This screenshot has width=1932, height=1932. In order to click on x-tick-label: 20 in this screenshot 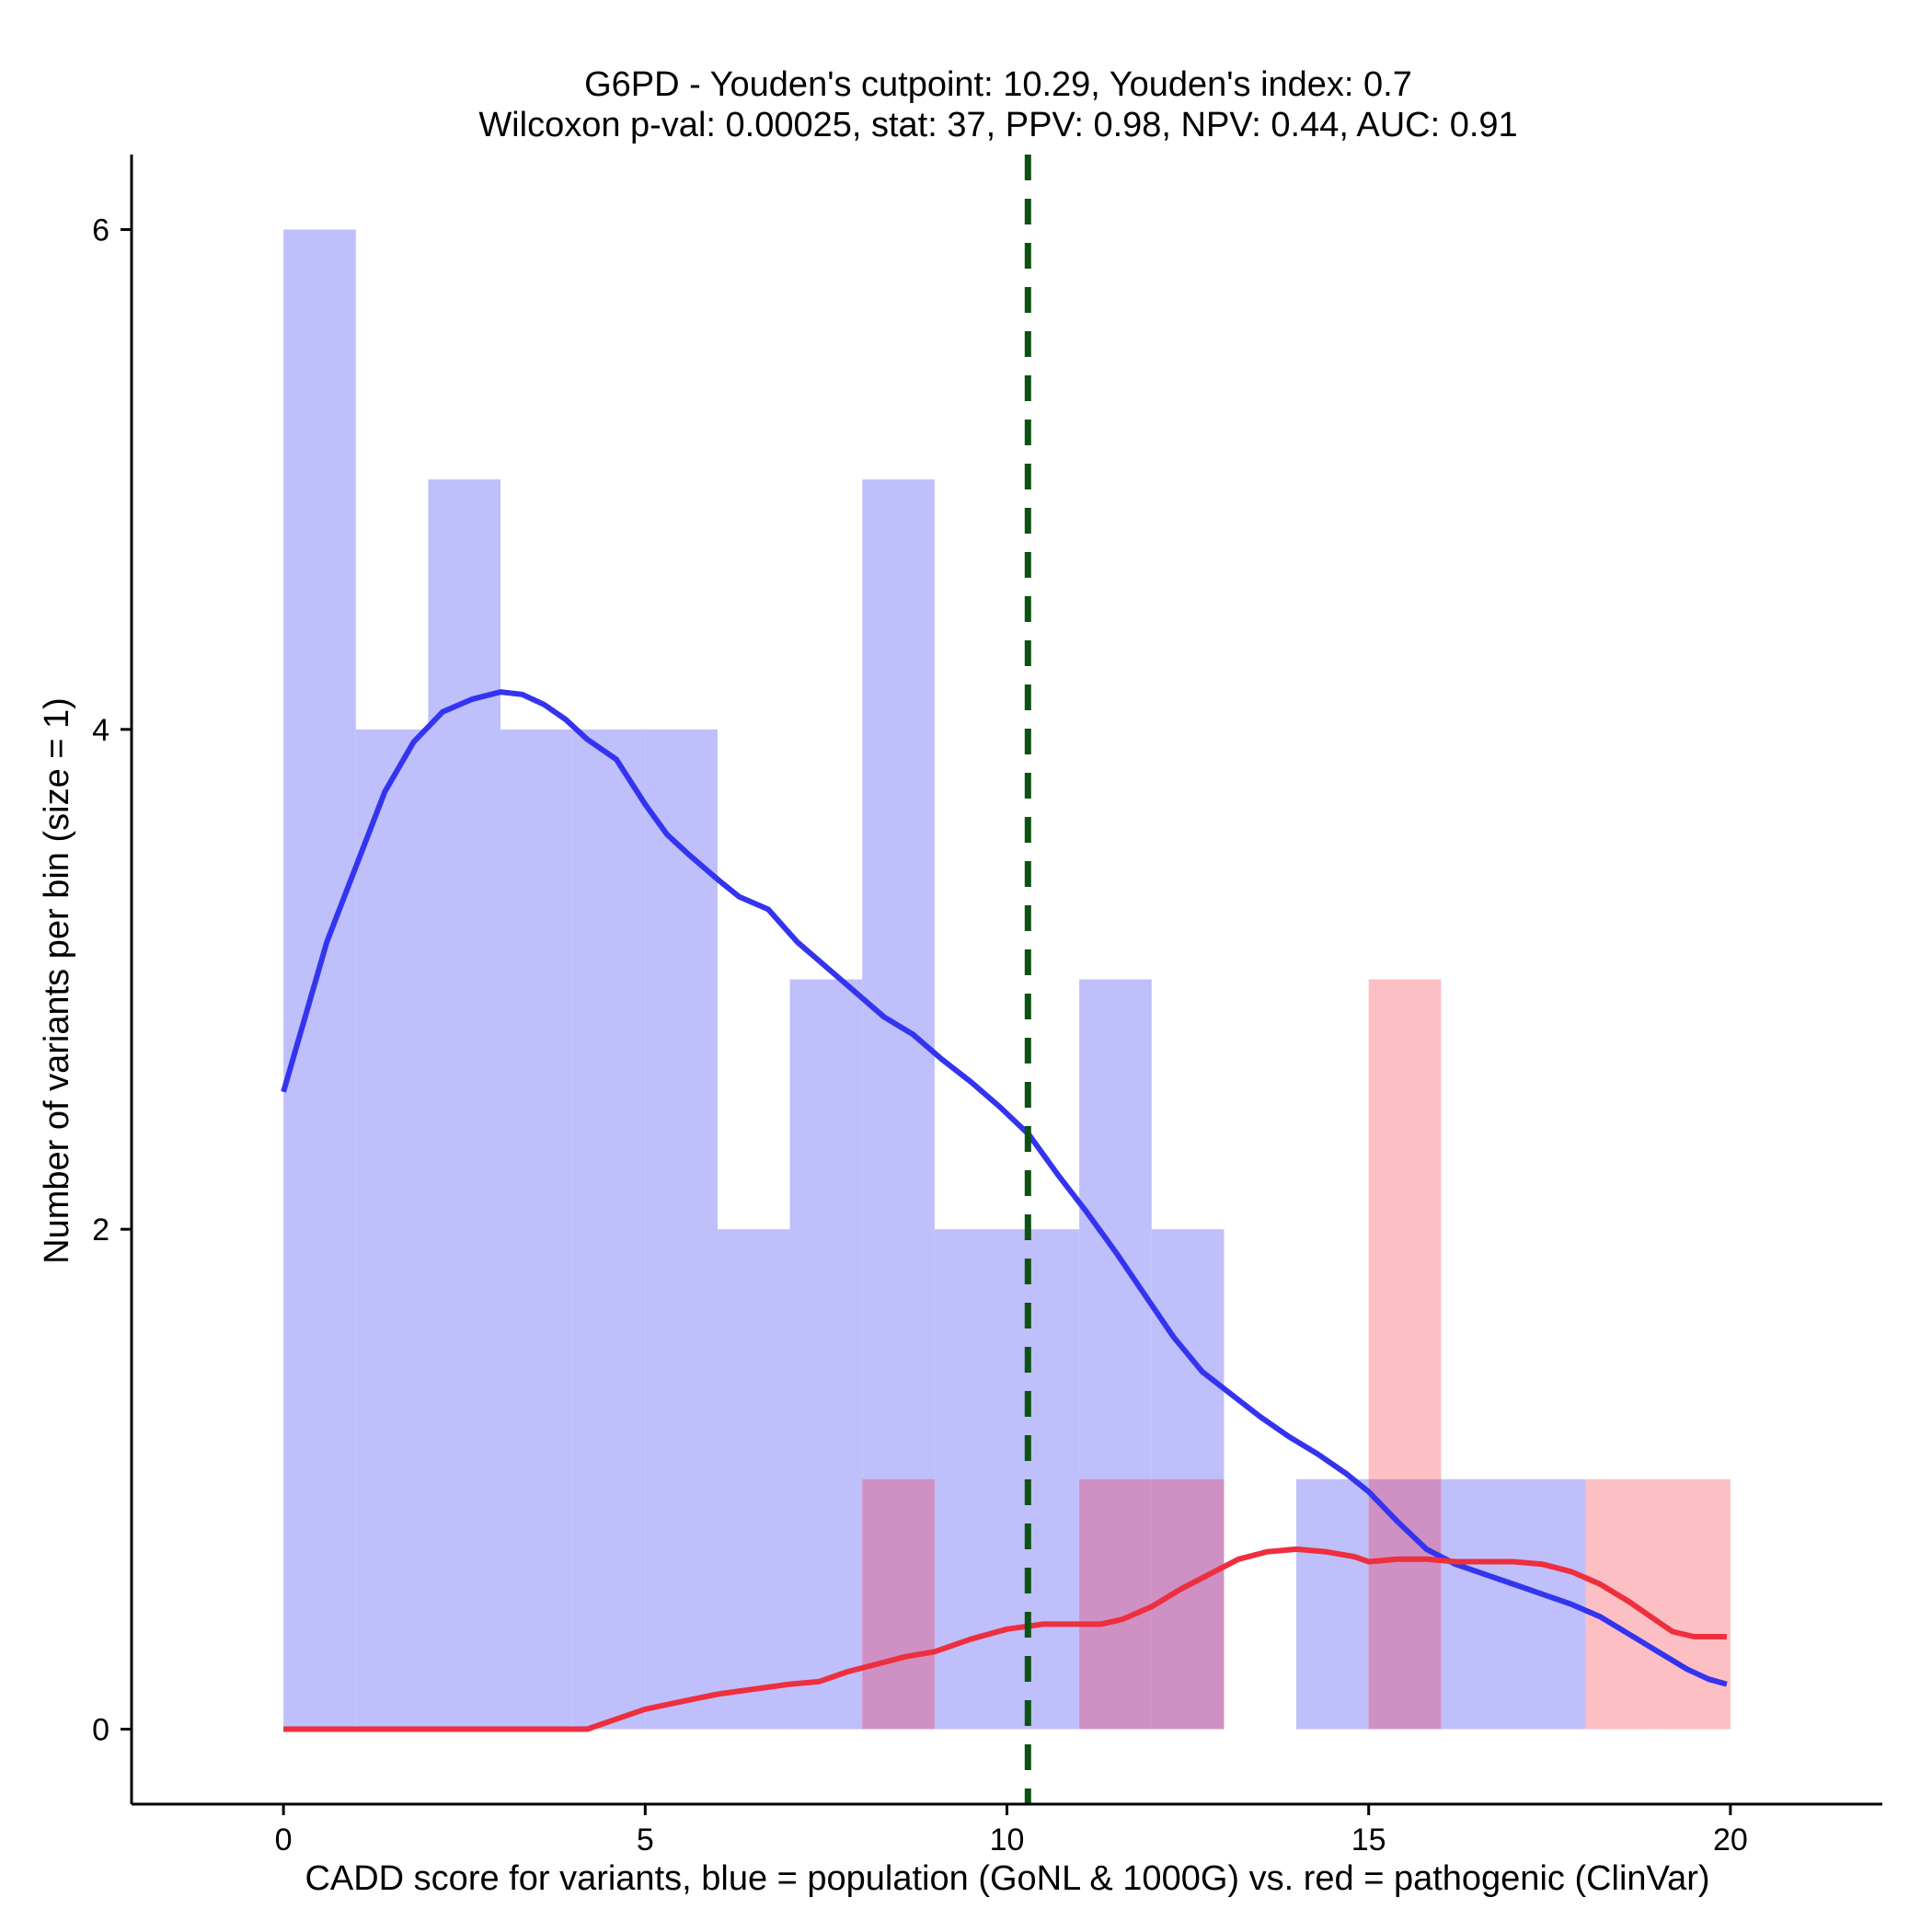, I will do `click(1730, 1840)`.